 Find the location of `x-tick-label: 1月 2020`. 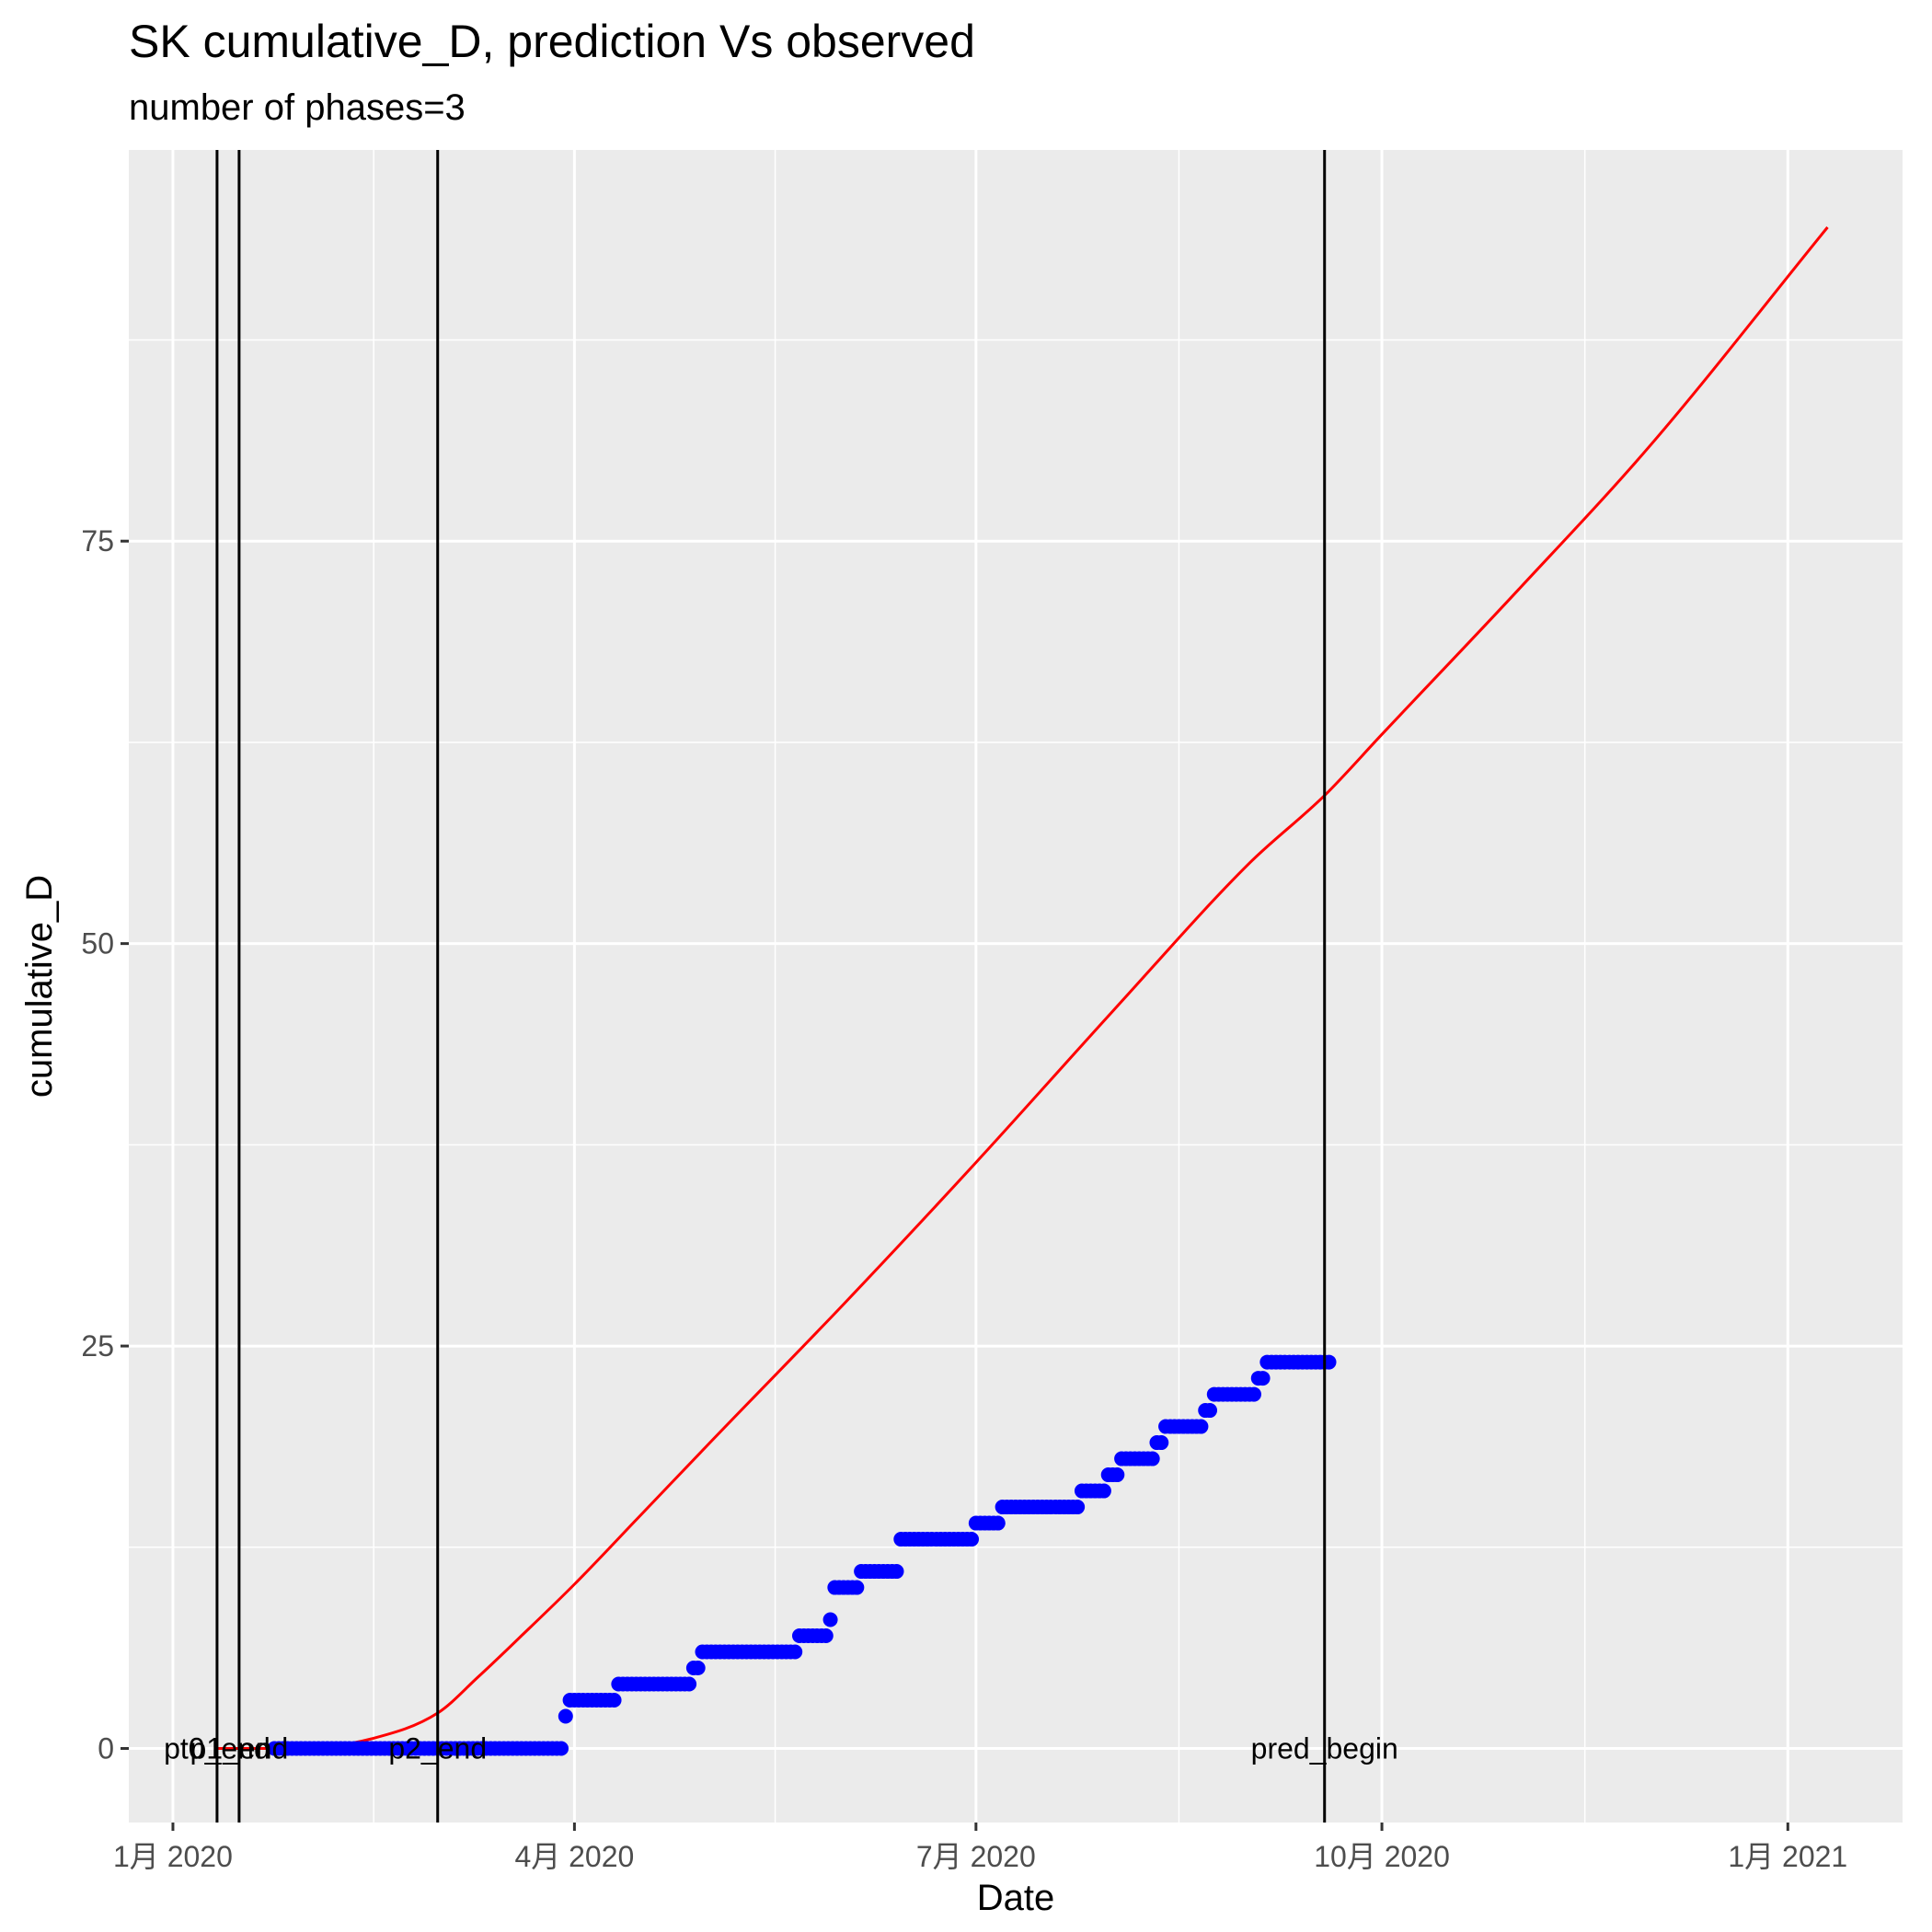

x-tick-label: 1月 2020 is located at coordinates (173, 1856).